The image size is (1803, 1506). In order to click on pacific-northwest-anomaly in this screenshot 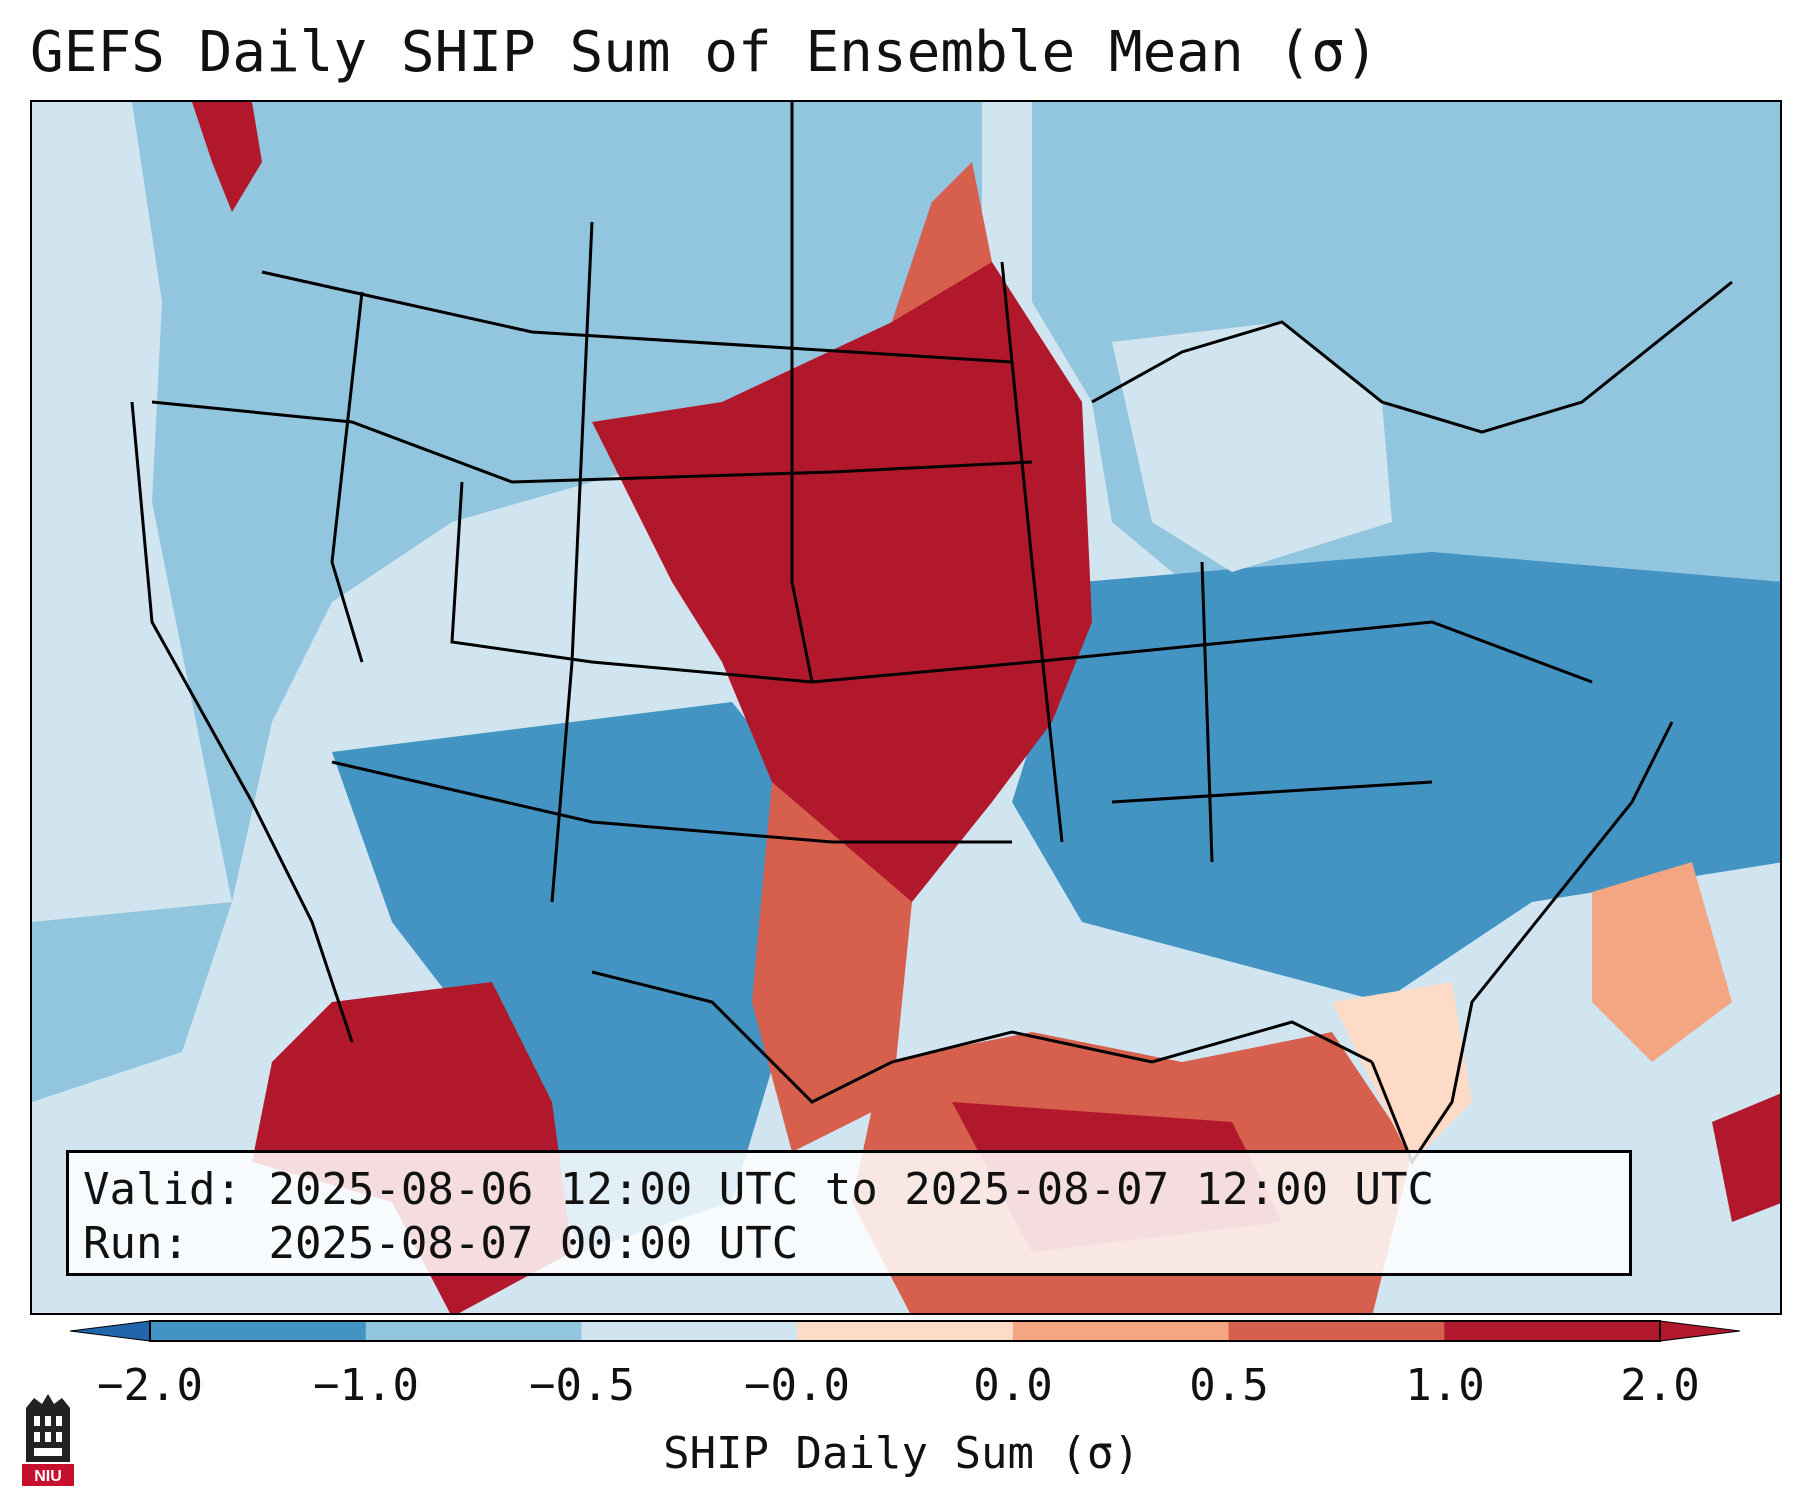, I will do `click(227, 157)`.